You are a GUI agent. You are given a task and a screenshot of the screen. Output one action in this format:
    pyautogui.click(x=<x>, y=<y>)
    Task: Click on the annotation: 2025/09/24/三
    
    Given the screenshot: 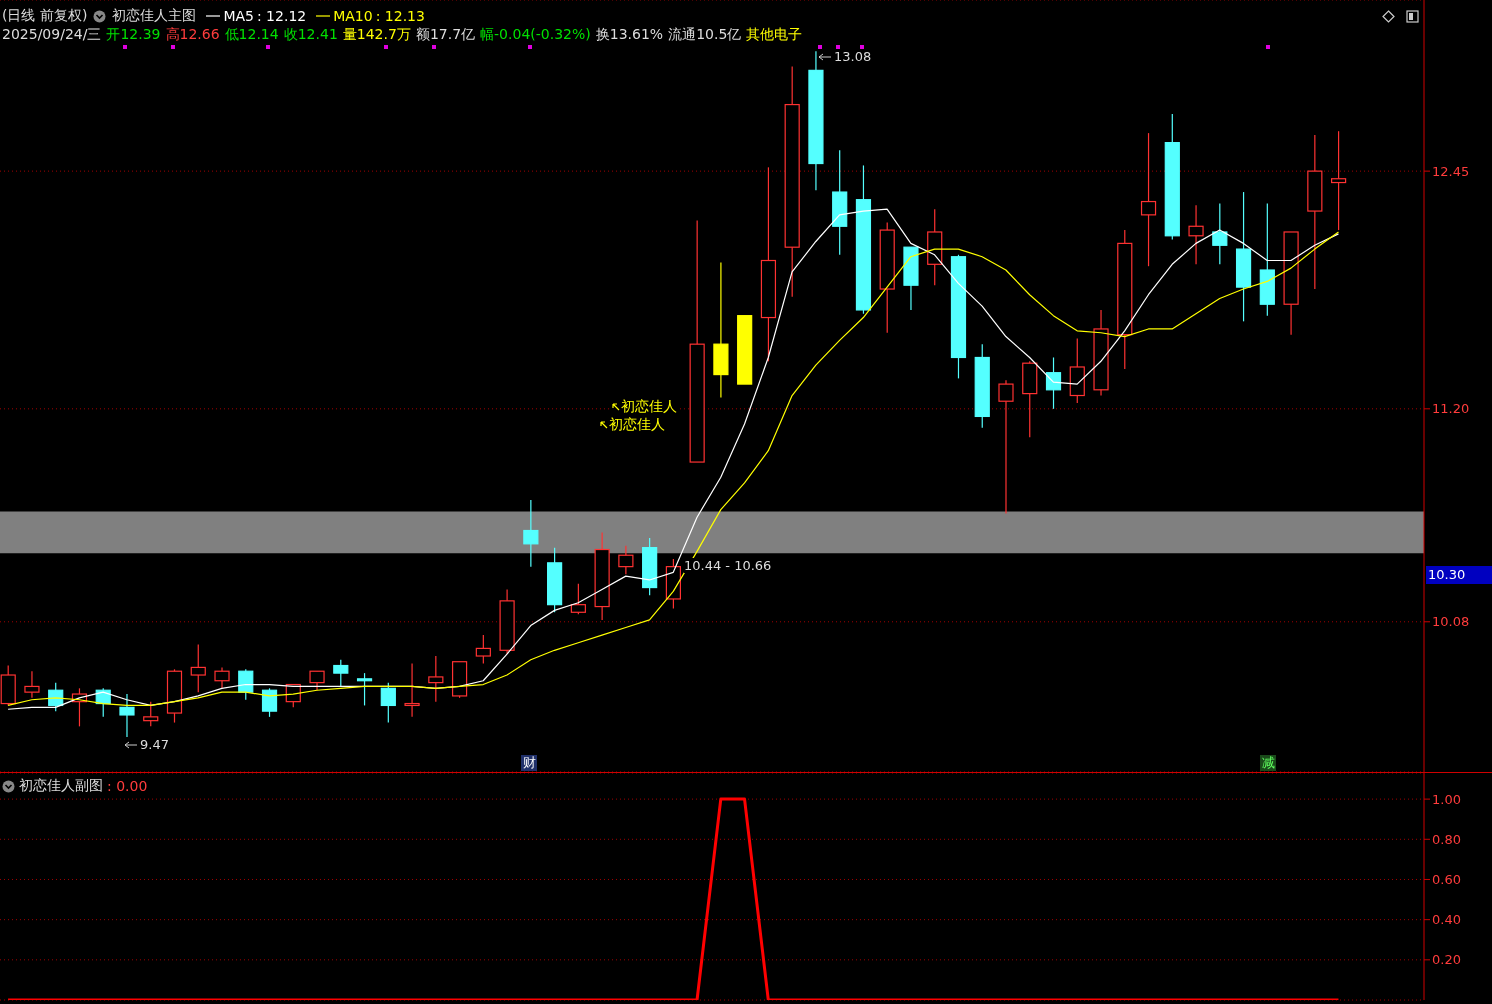 What is the action you would take?
    pyautogui.click(x=52, y=35)
    